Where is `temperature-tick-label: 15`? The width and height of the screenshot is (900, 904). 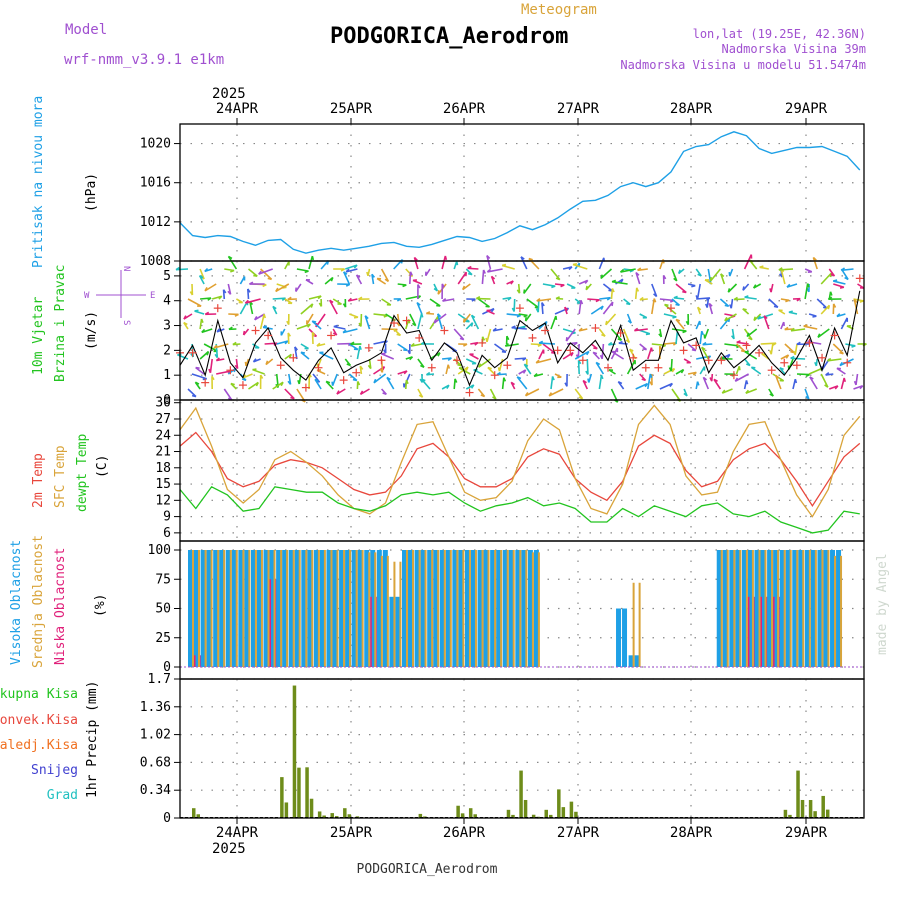 temperature-tick-label: 15 is located at coordinates (163, 484).